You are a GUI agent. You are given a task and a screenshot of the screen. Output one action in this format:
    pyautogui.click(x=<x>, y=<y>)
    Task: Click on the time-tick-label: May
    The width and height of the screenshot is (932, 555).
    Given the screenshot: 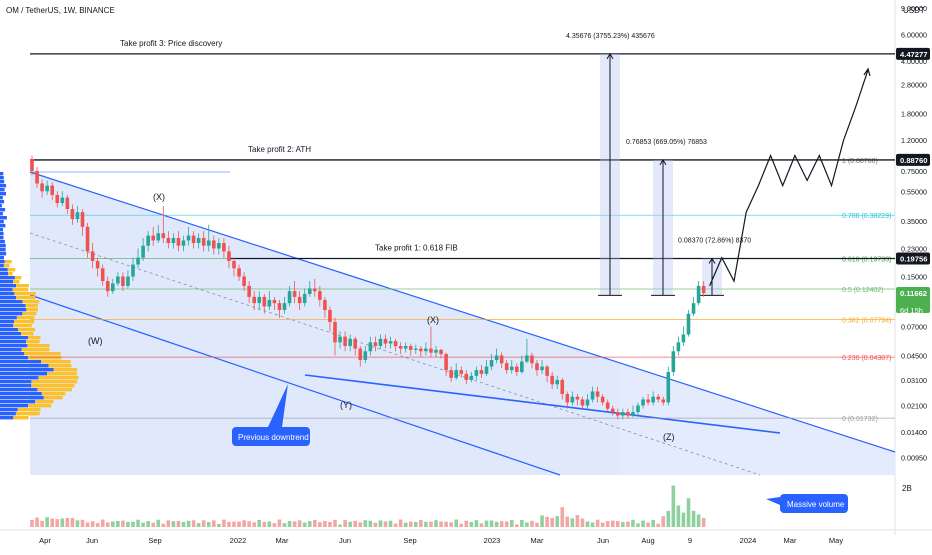 What is the action you would take?
    pyautogui.click(x=836, y=540)
    